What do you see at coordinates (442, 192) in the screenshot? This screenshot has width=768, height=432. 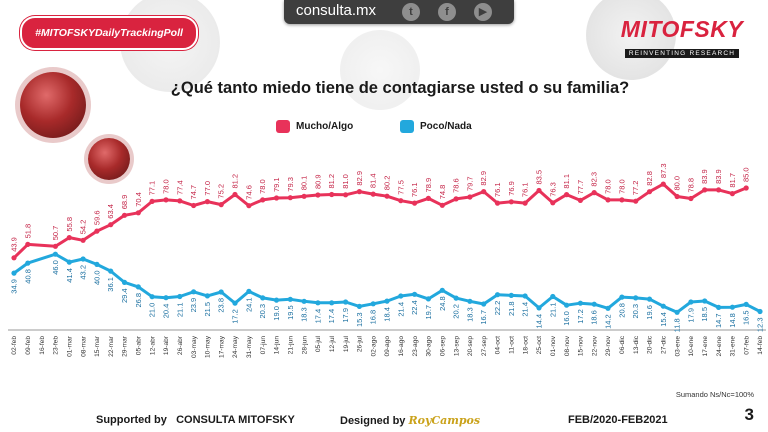 I see `data-label: 74.8` at bounding box center [442, 192].